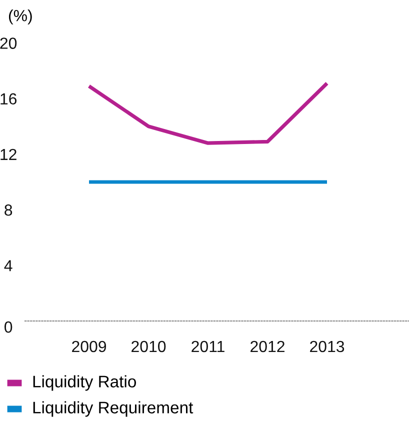 This screenshot has height=421, width=409. I want to click on x-tick-label: 2009, so click(89, 346).